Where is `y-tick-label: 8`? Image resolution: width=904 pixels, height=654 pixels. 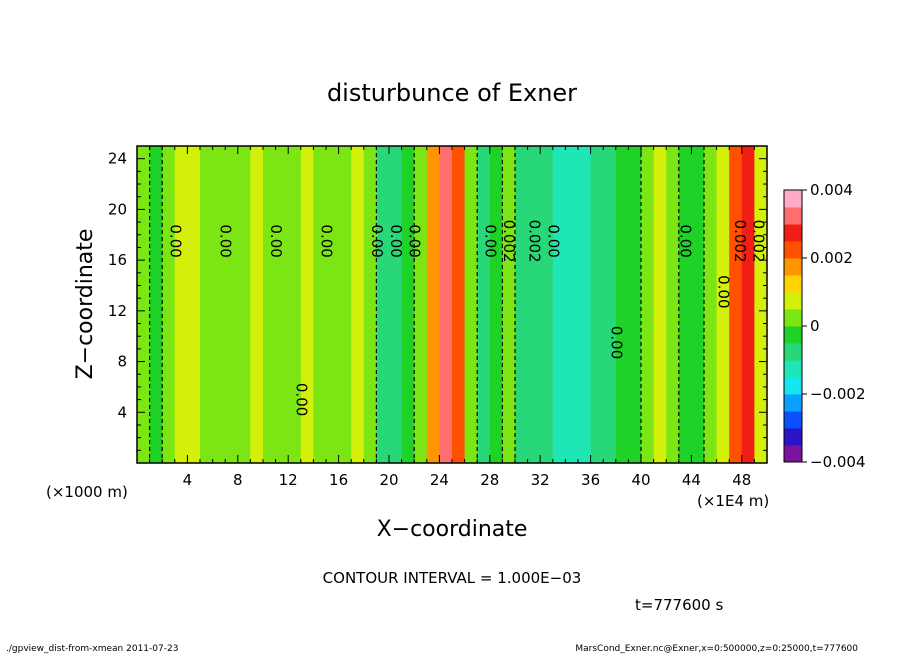
y-tick-label: 8 is located at coordinates (122, 362).